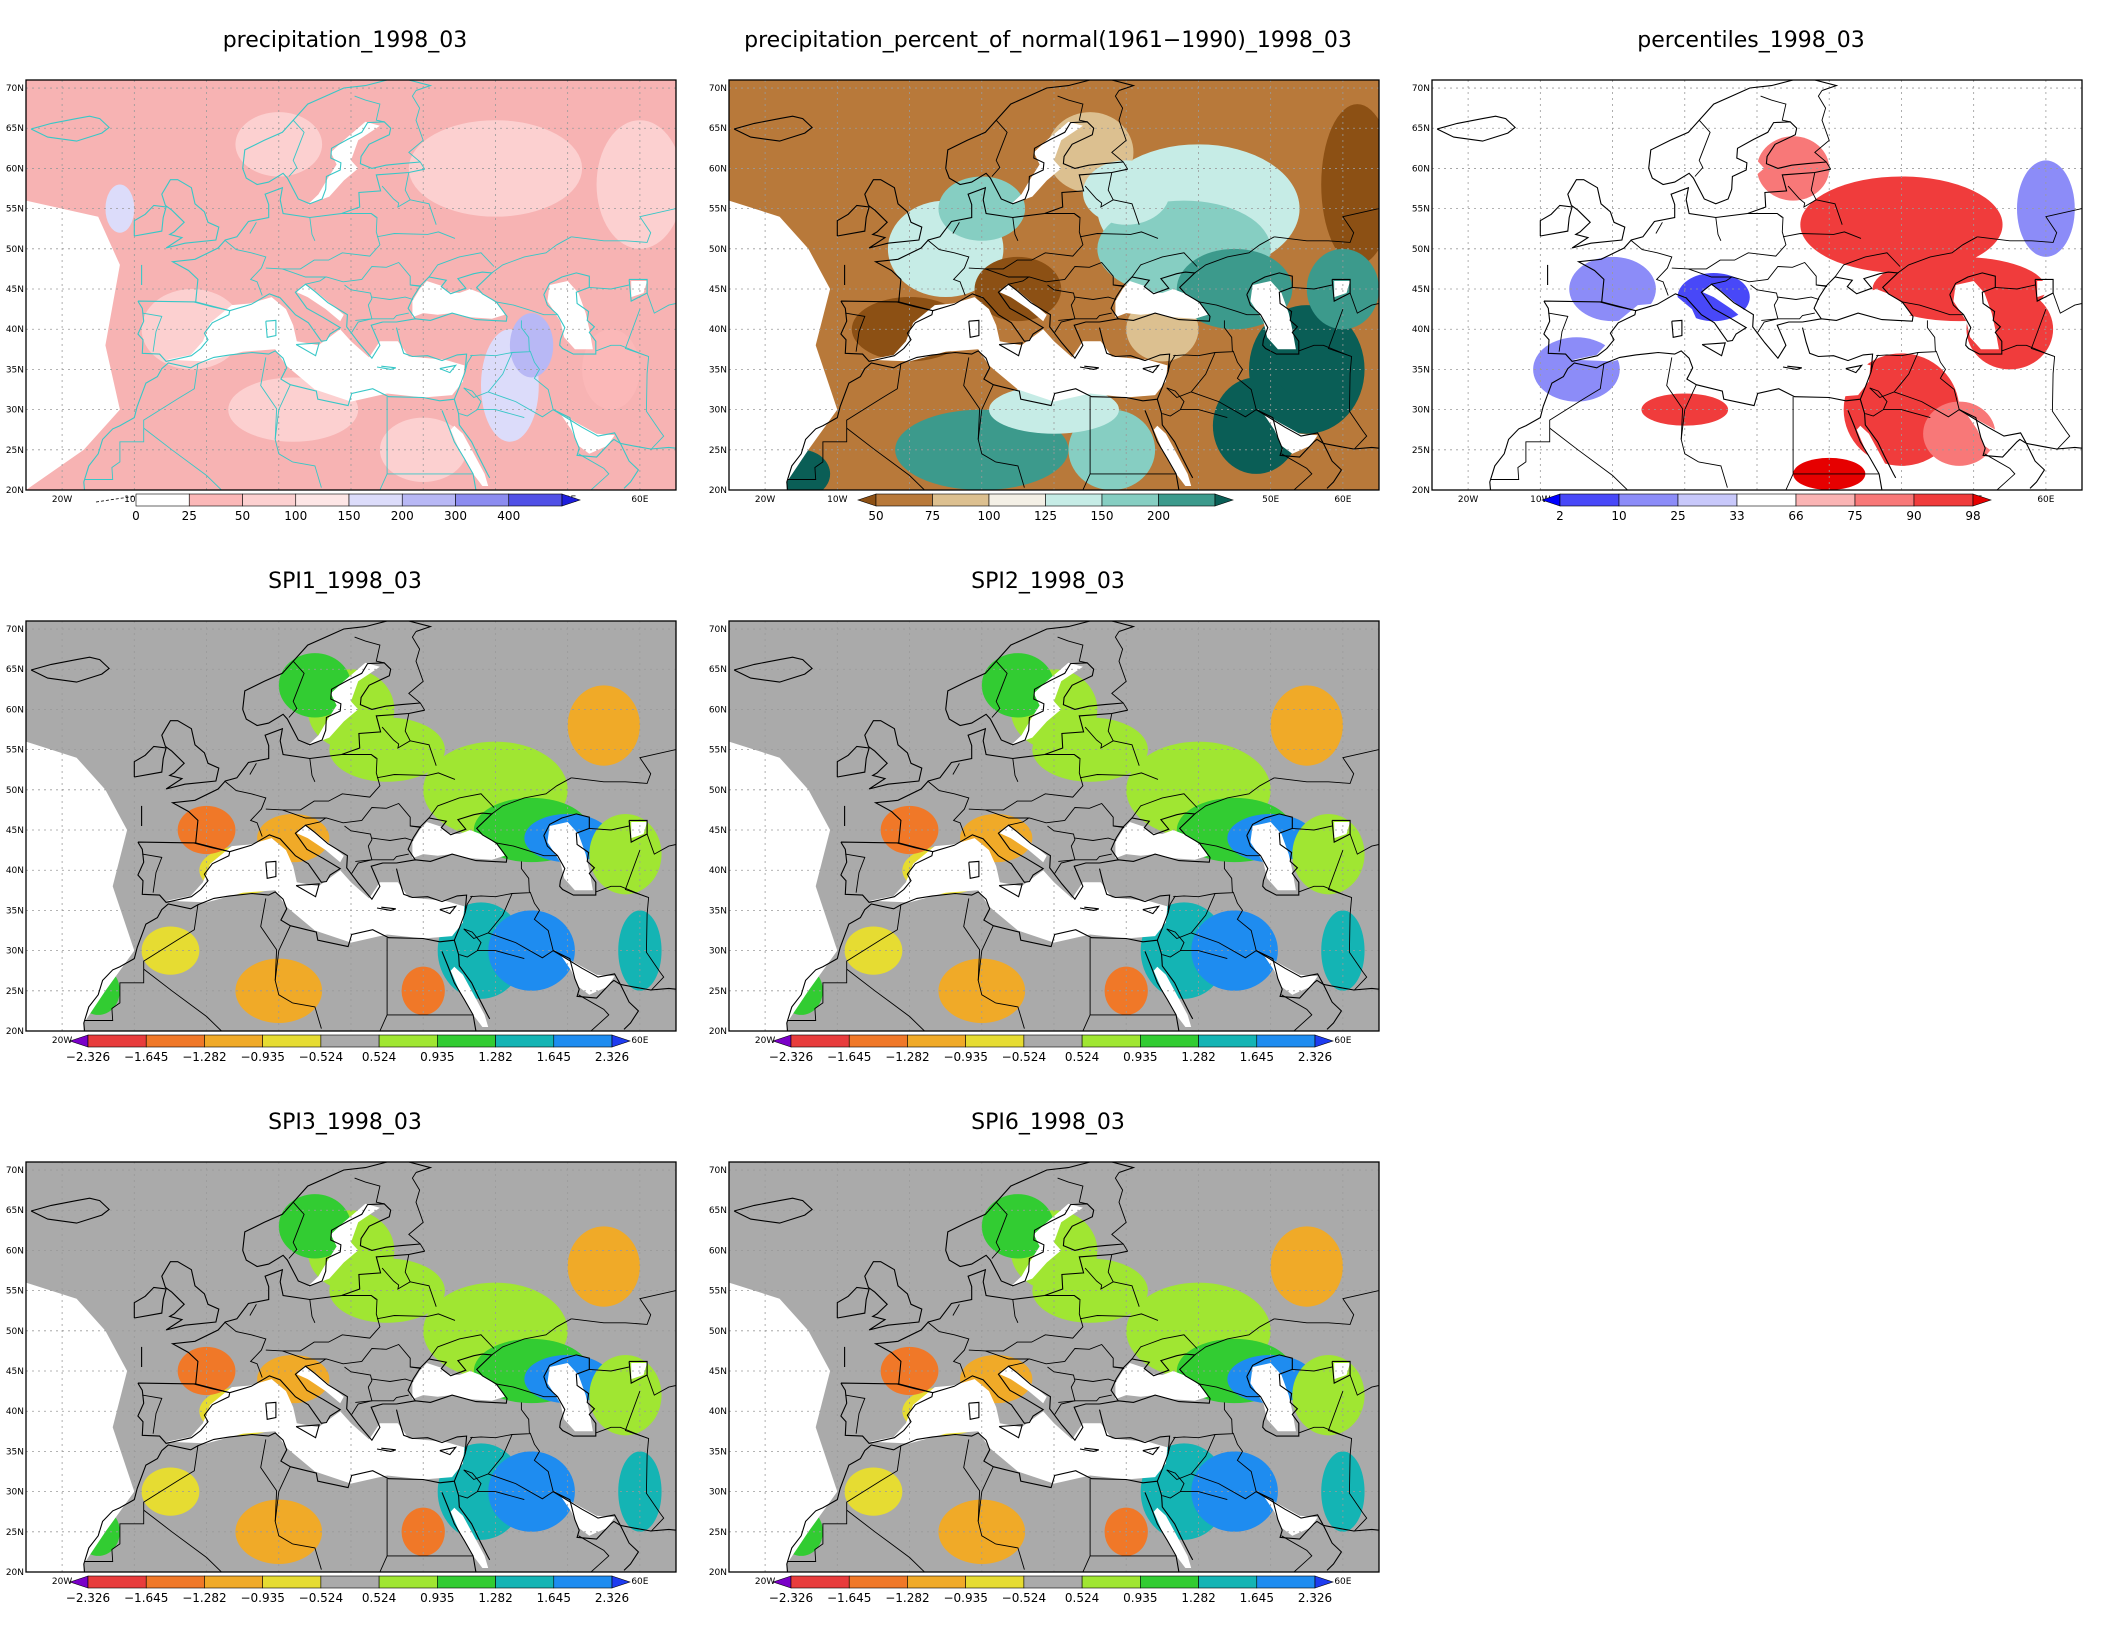 This screenshot has width=2106, height=1646. I want to click on colorbar-label: −0.524, so click(321, 1057).